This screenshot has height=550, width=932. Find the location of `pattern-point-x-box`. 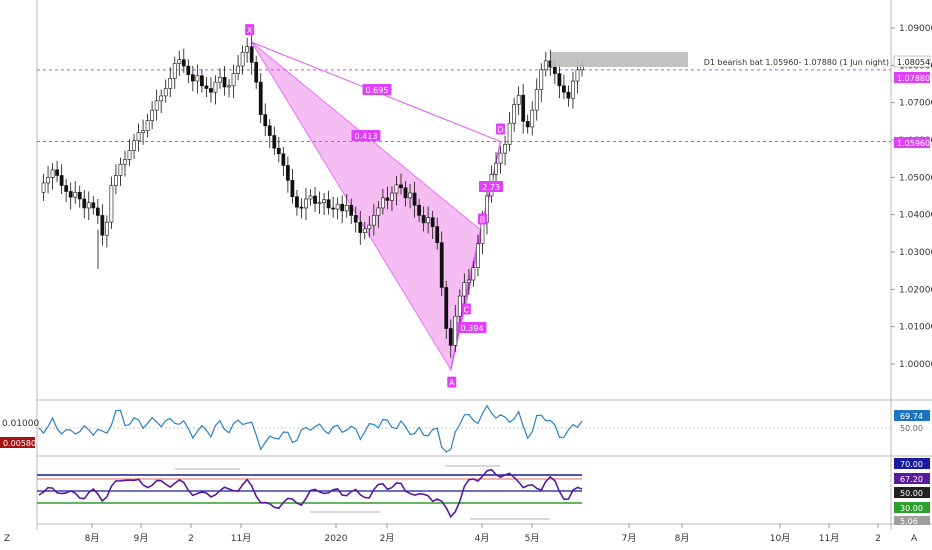

pattern-point-x-box is located at coordinates (250, 30).